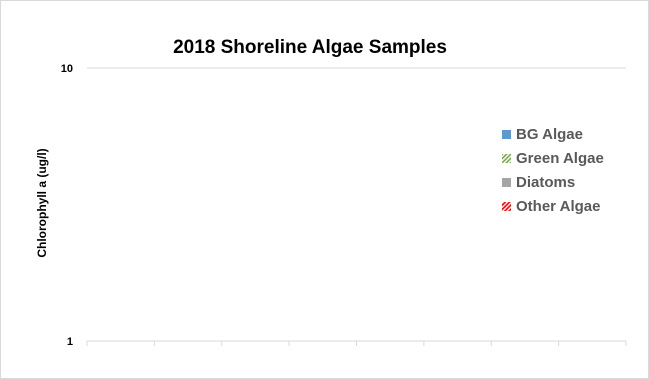  Describe the element at coordinates (560, 158) in the screenshot. I see `legend-label: Green Algae` at that location.